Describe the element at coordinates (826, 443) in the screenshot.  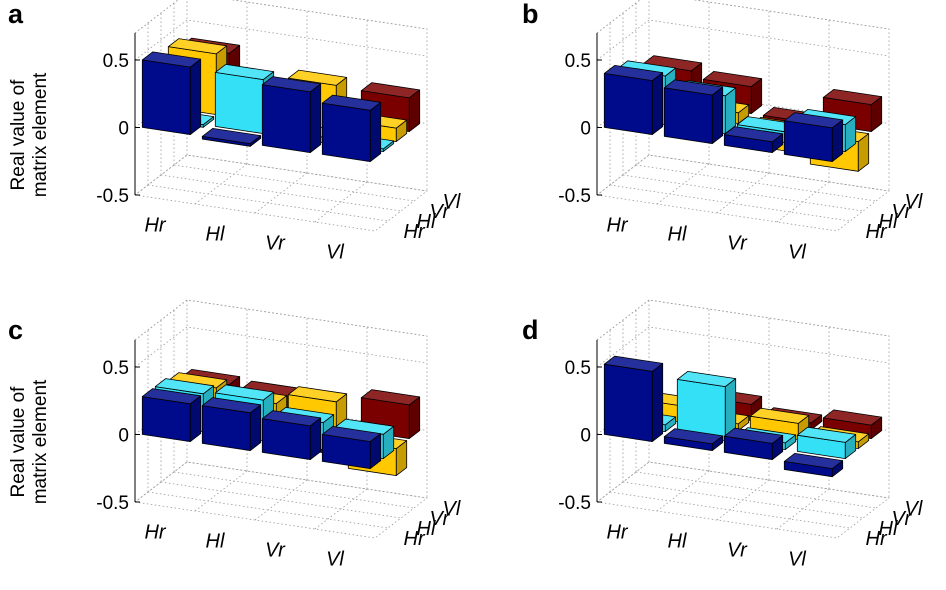
I see `bar-Vl-Hl` at that location.